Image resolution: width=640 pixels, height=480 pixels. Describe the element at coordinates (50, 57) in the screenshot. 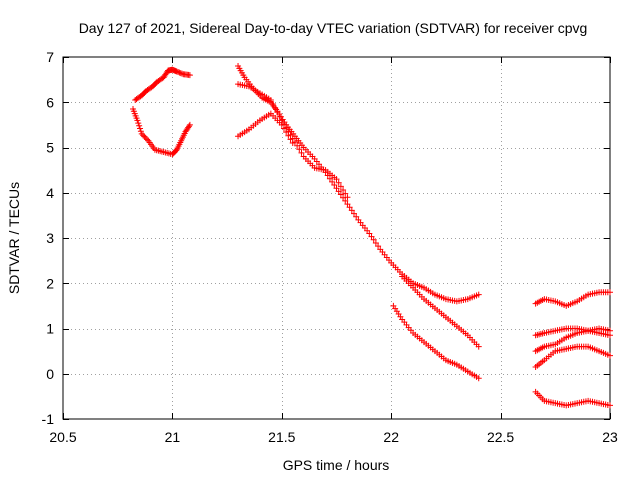

I see `y-tick-label: 7` at that location.